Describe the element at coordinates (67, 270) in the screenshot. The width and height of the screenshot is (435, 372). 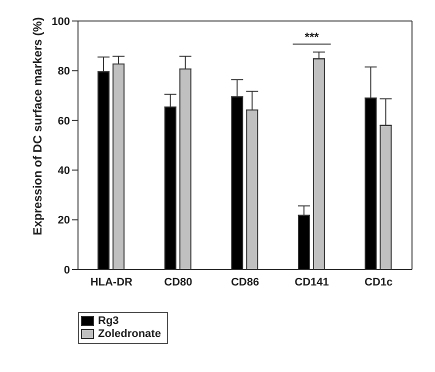
I see `y-tick-label: 0` at that location.